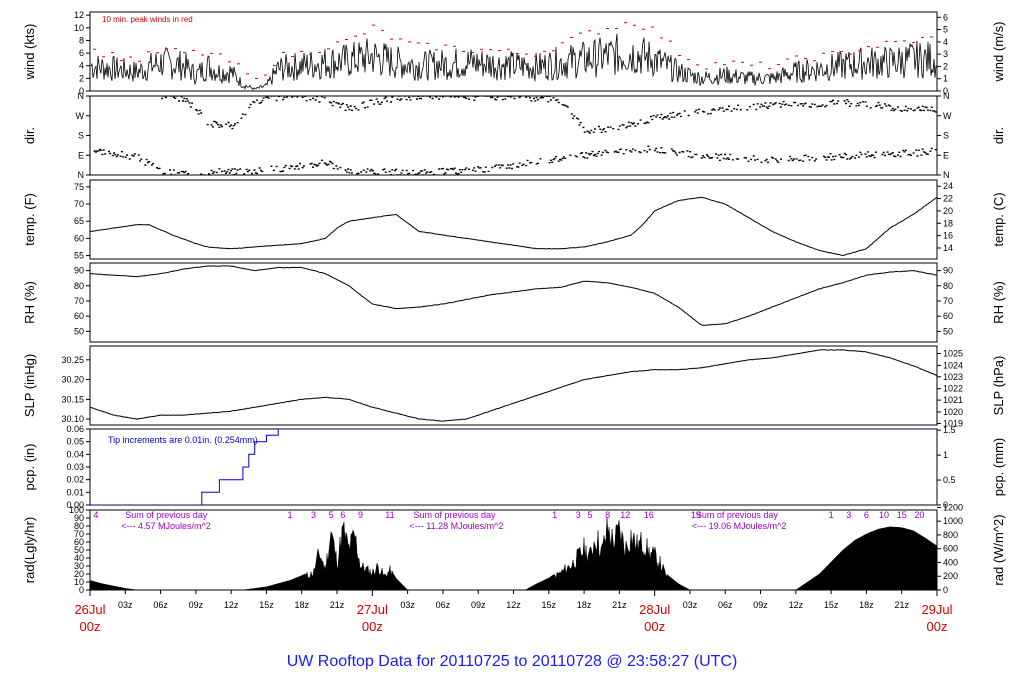 The width and height of the screenshot is (1024, 700). I want to click on y-tick-label: 65, so click(79, 221).